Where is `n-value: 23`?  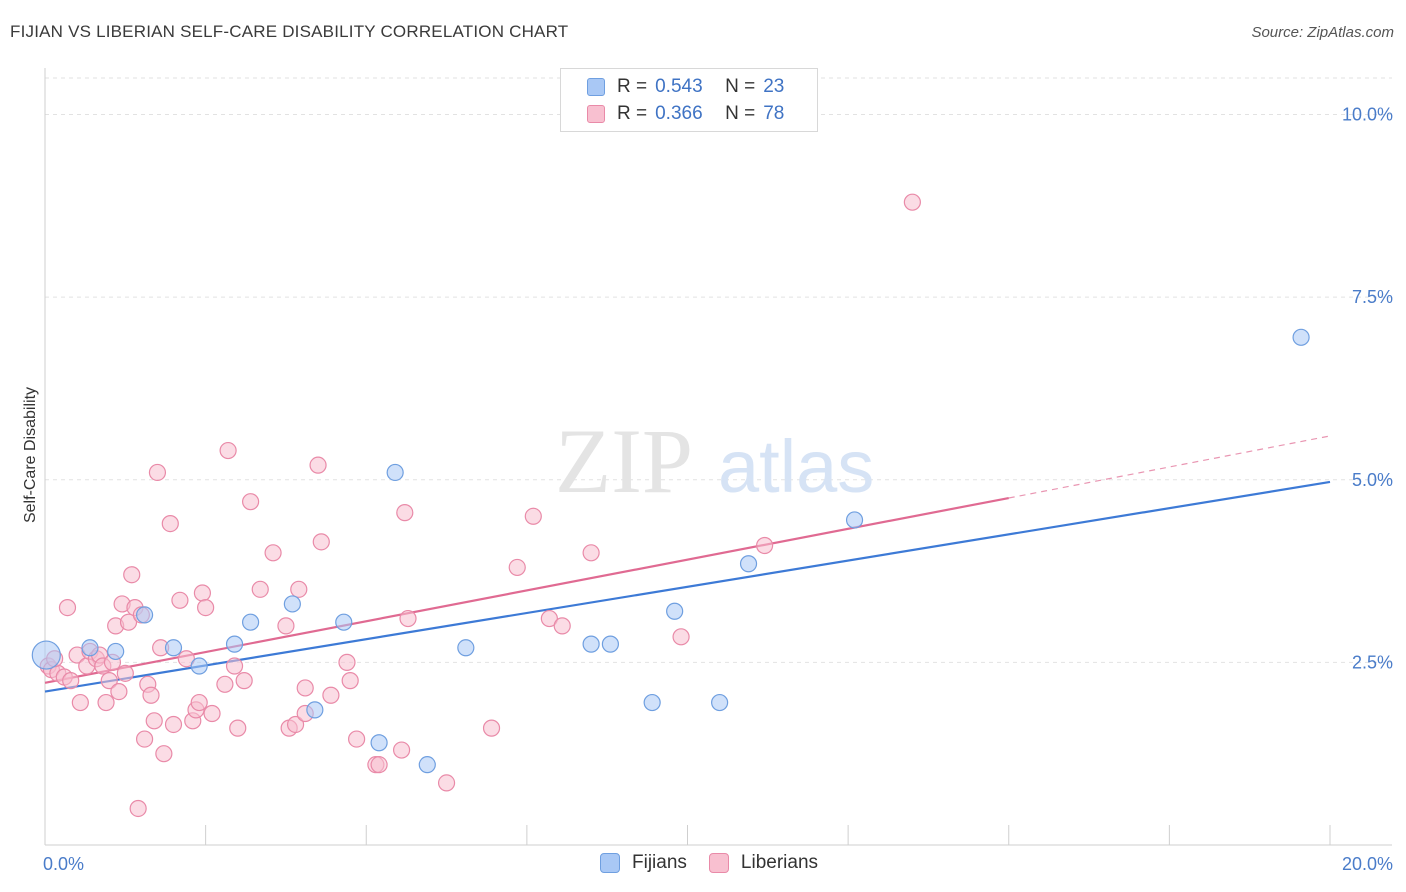 n-value: 23 is located at coordinates (774, 86).